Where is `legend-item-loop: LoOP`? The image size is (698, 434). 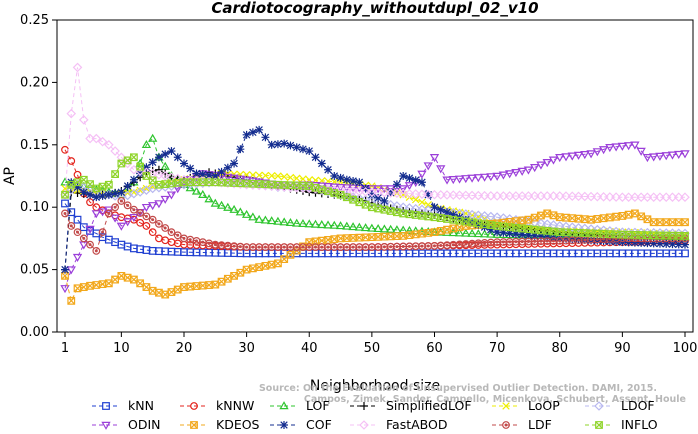
legend-item-loop: LoOP is located at coordinates (526, 405).